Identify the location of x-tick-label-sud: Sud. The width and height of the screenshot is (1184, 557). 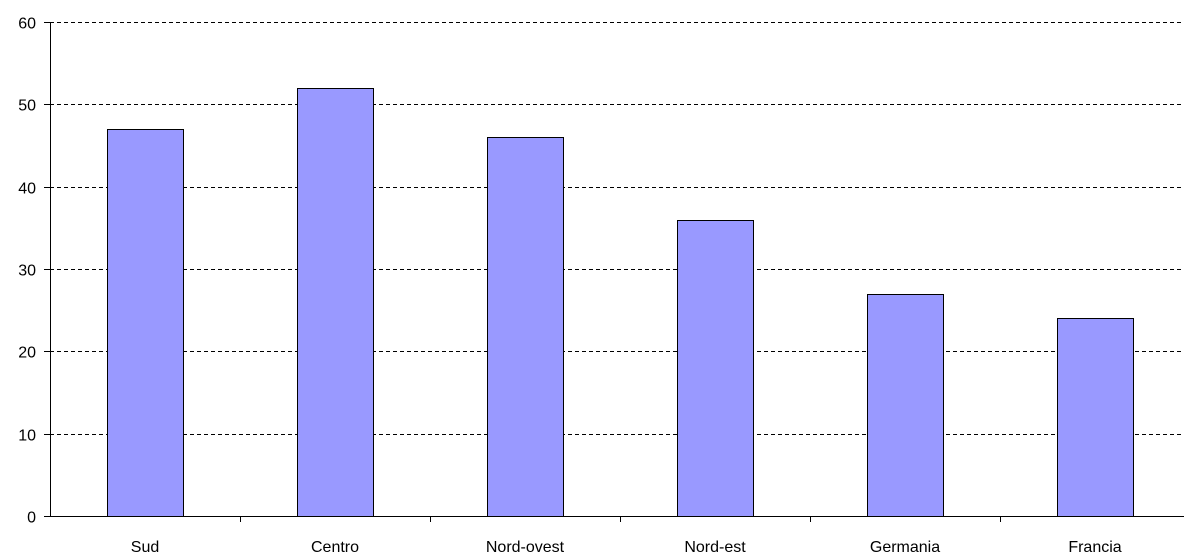
(145, 547).